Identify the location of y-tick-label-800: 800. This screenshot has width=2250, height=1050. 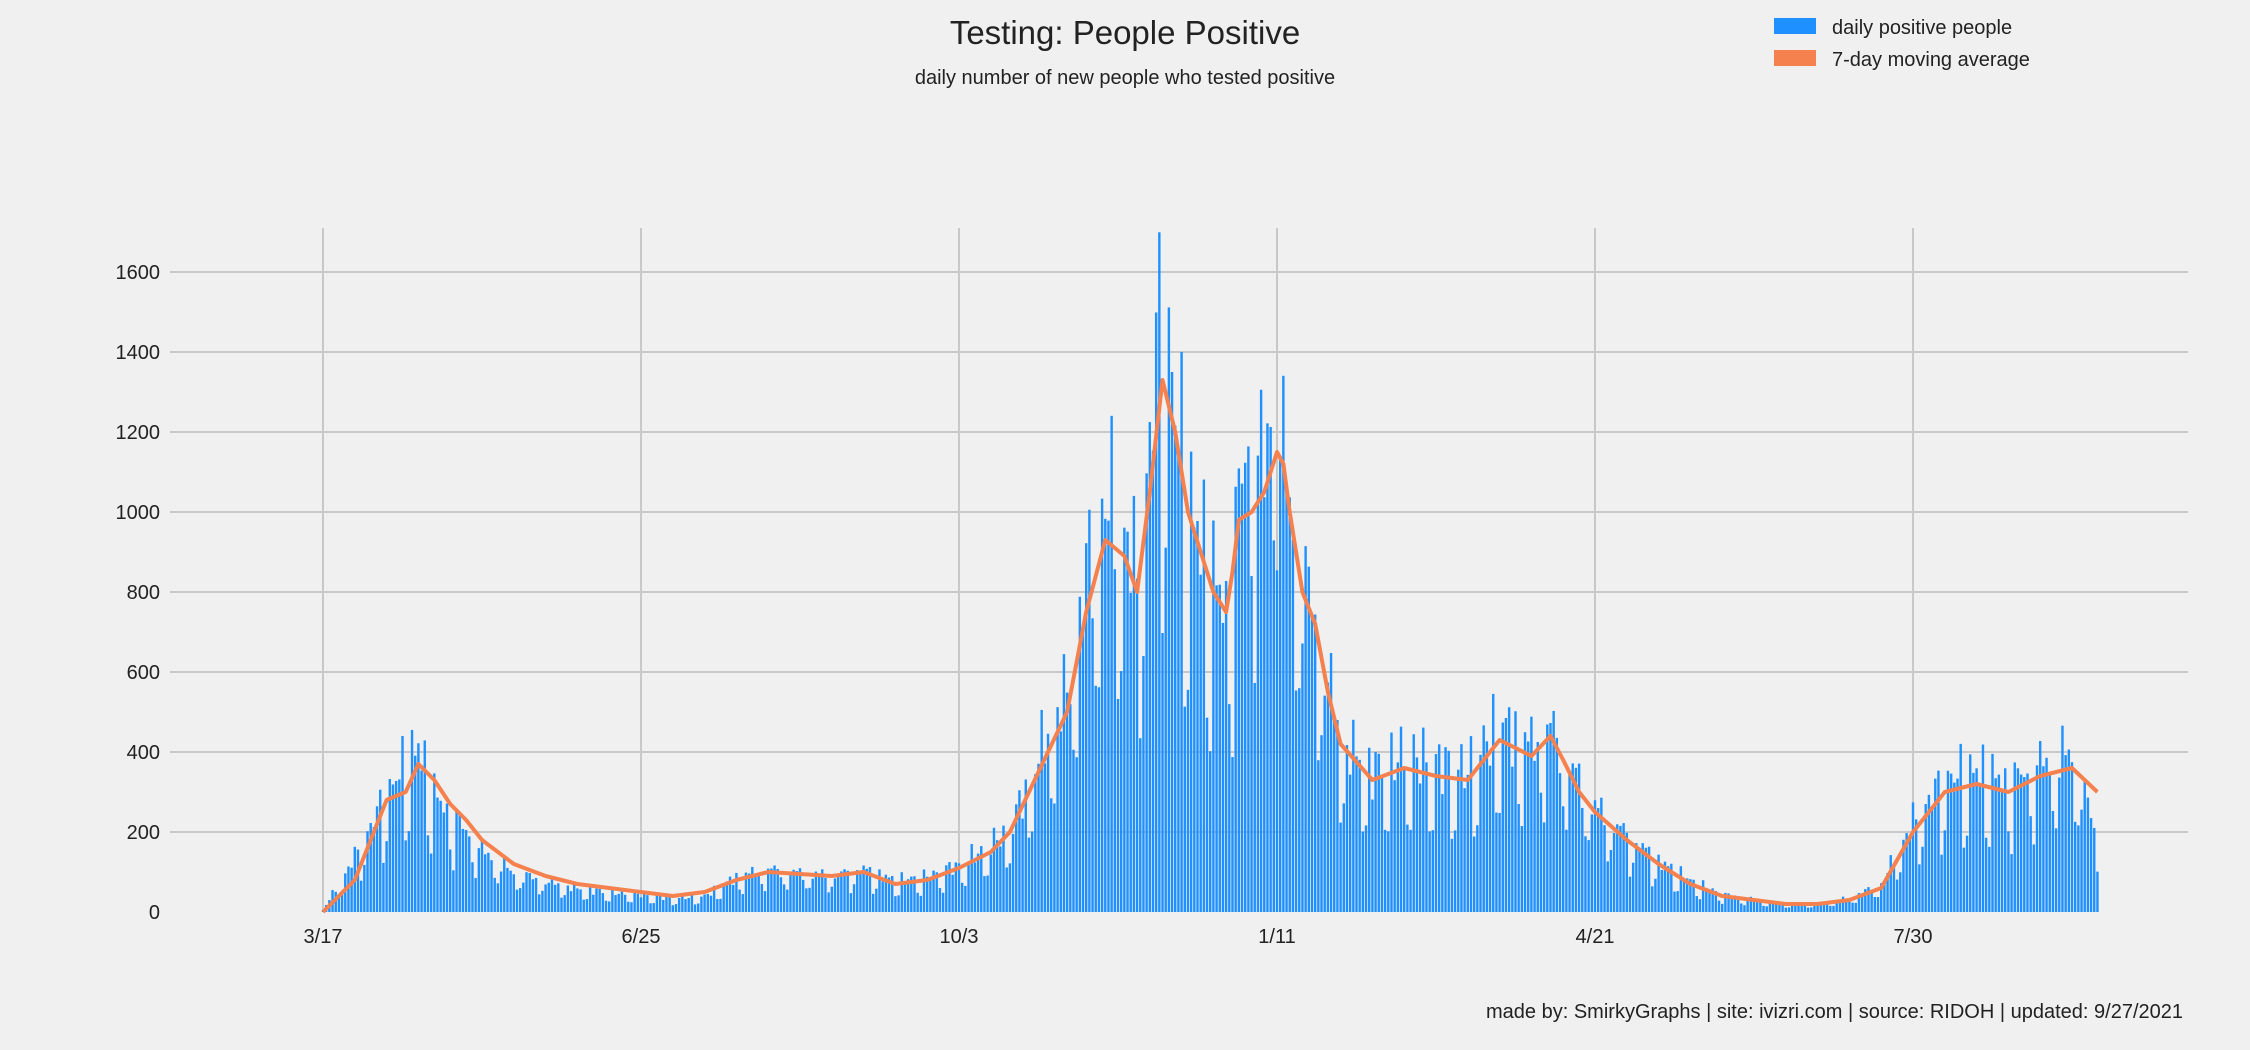
(143, 593).